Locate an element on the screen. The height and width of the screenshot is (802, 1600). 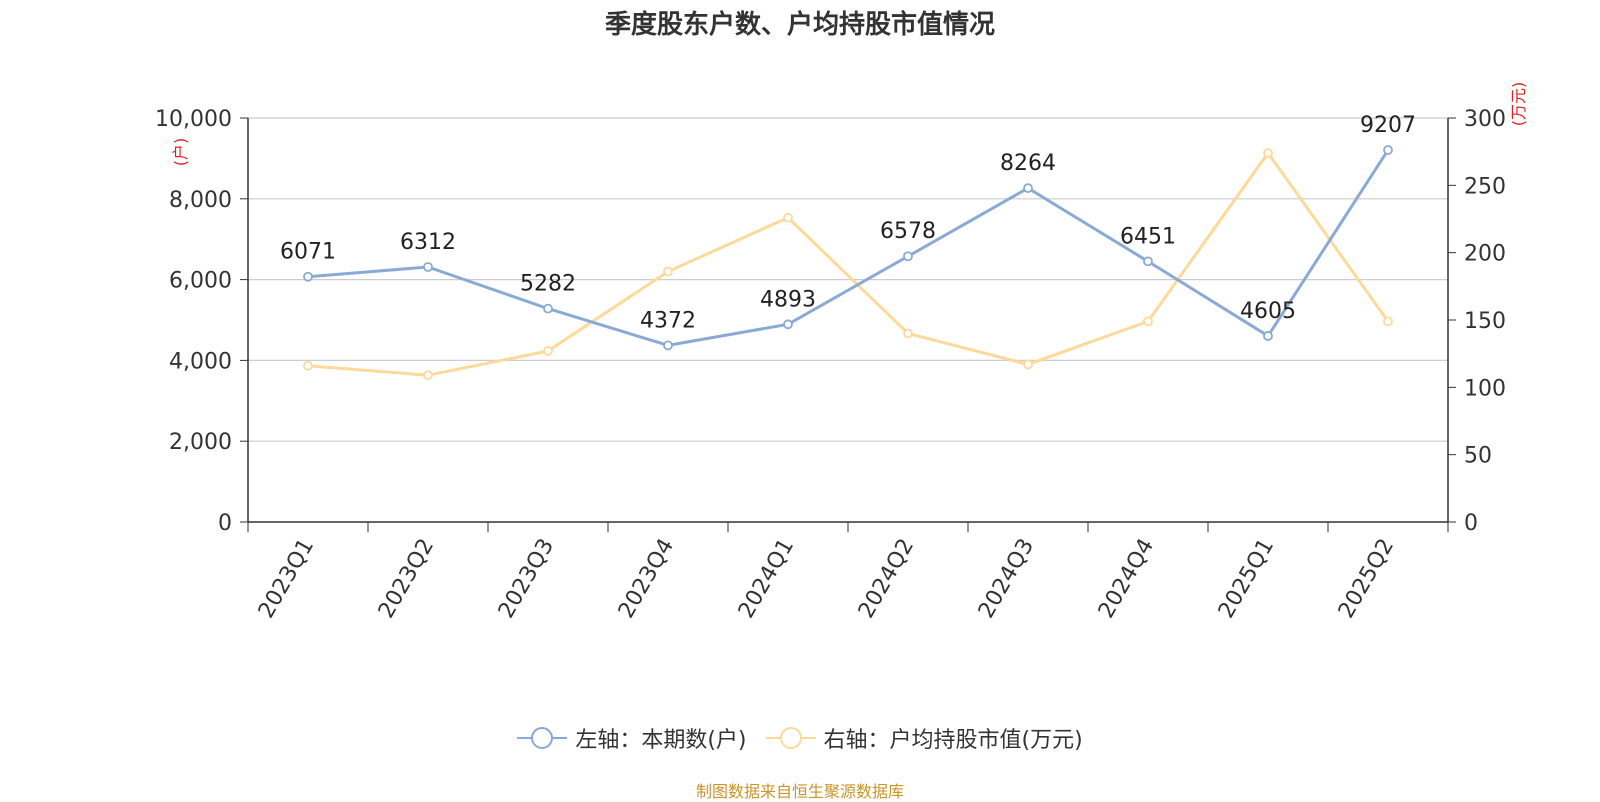
data-label: 4372 is located at coordinates (668, 320).